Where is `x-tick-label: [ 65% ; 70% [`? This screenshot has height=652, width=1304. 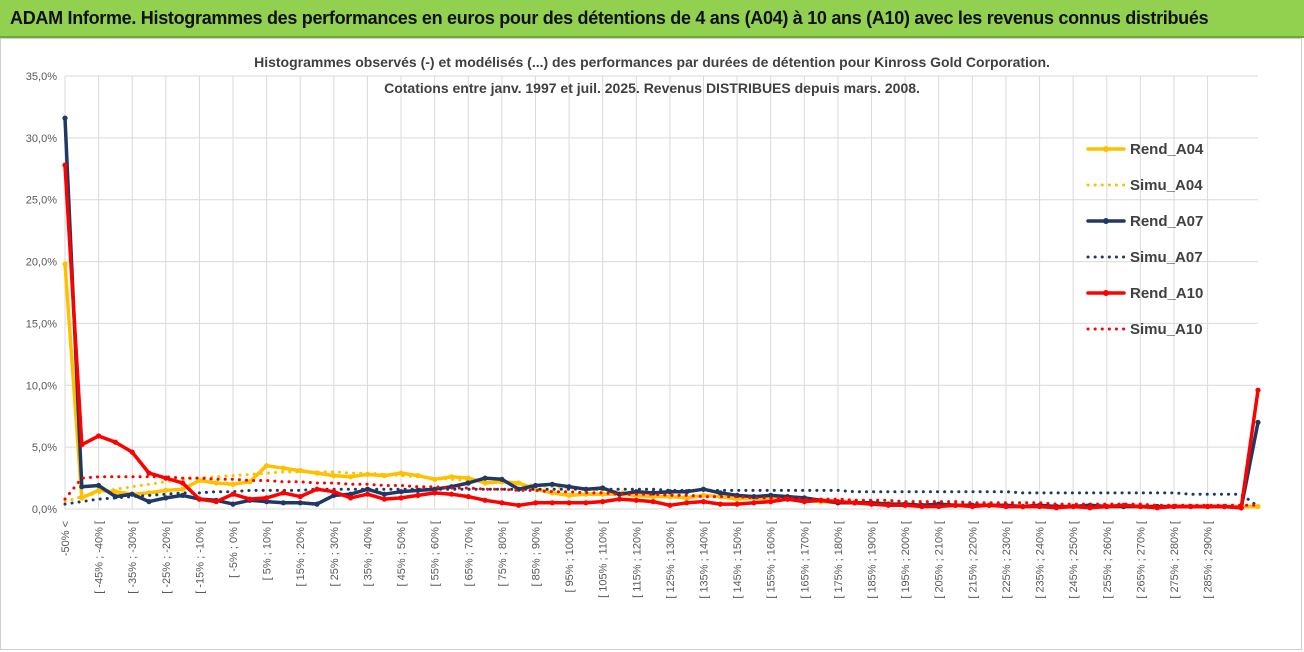 x-tick-label: [ 65% ; 70% [ is located at coordinates (469, 553).